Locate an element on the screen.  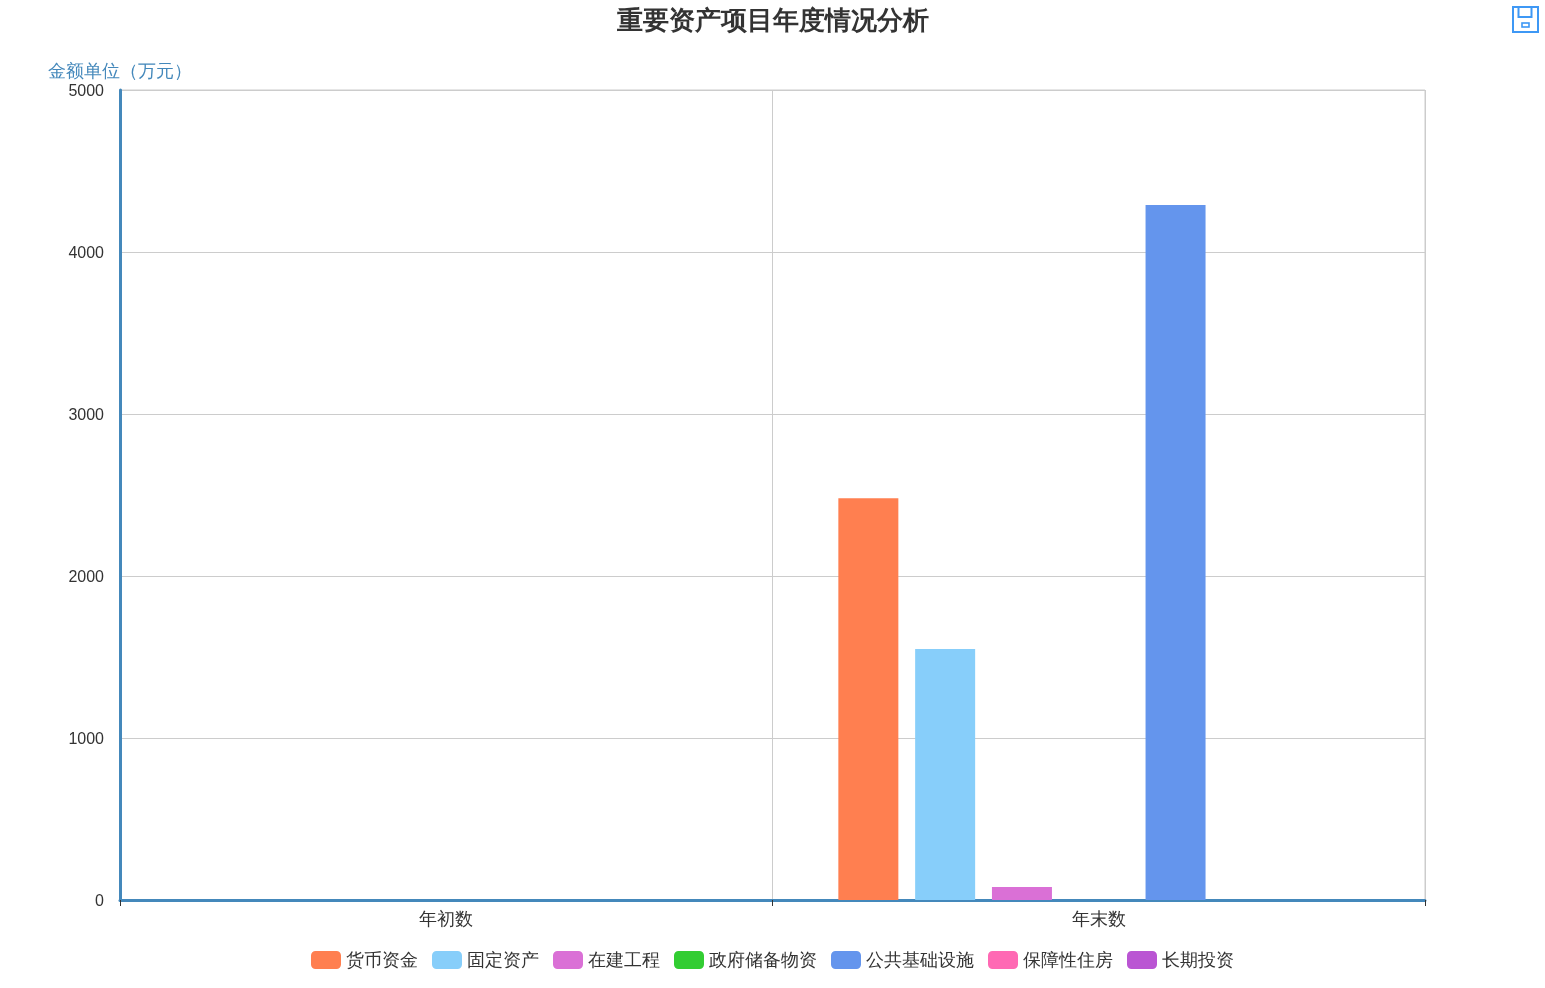
legend-label: 公共基础设施 is located at coordinates (920, 960).